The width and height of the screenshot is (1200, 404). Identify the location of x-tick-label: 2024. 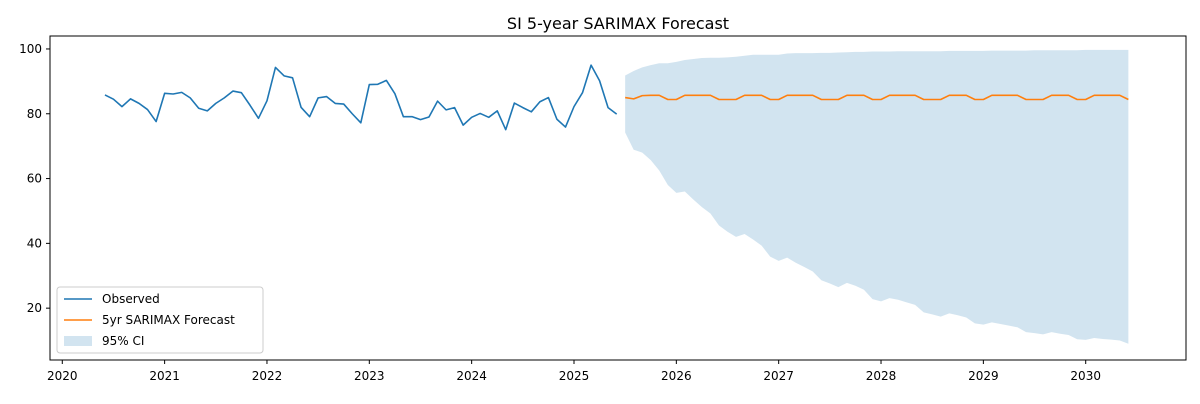
(471, 376).